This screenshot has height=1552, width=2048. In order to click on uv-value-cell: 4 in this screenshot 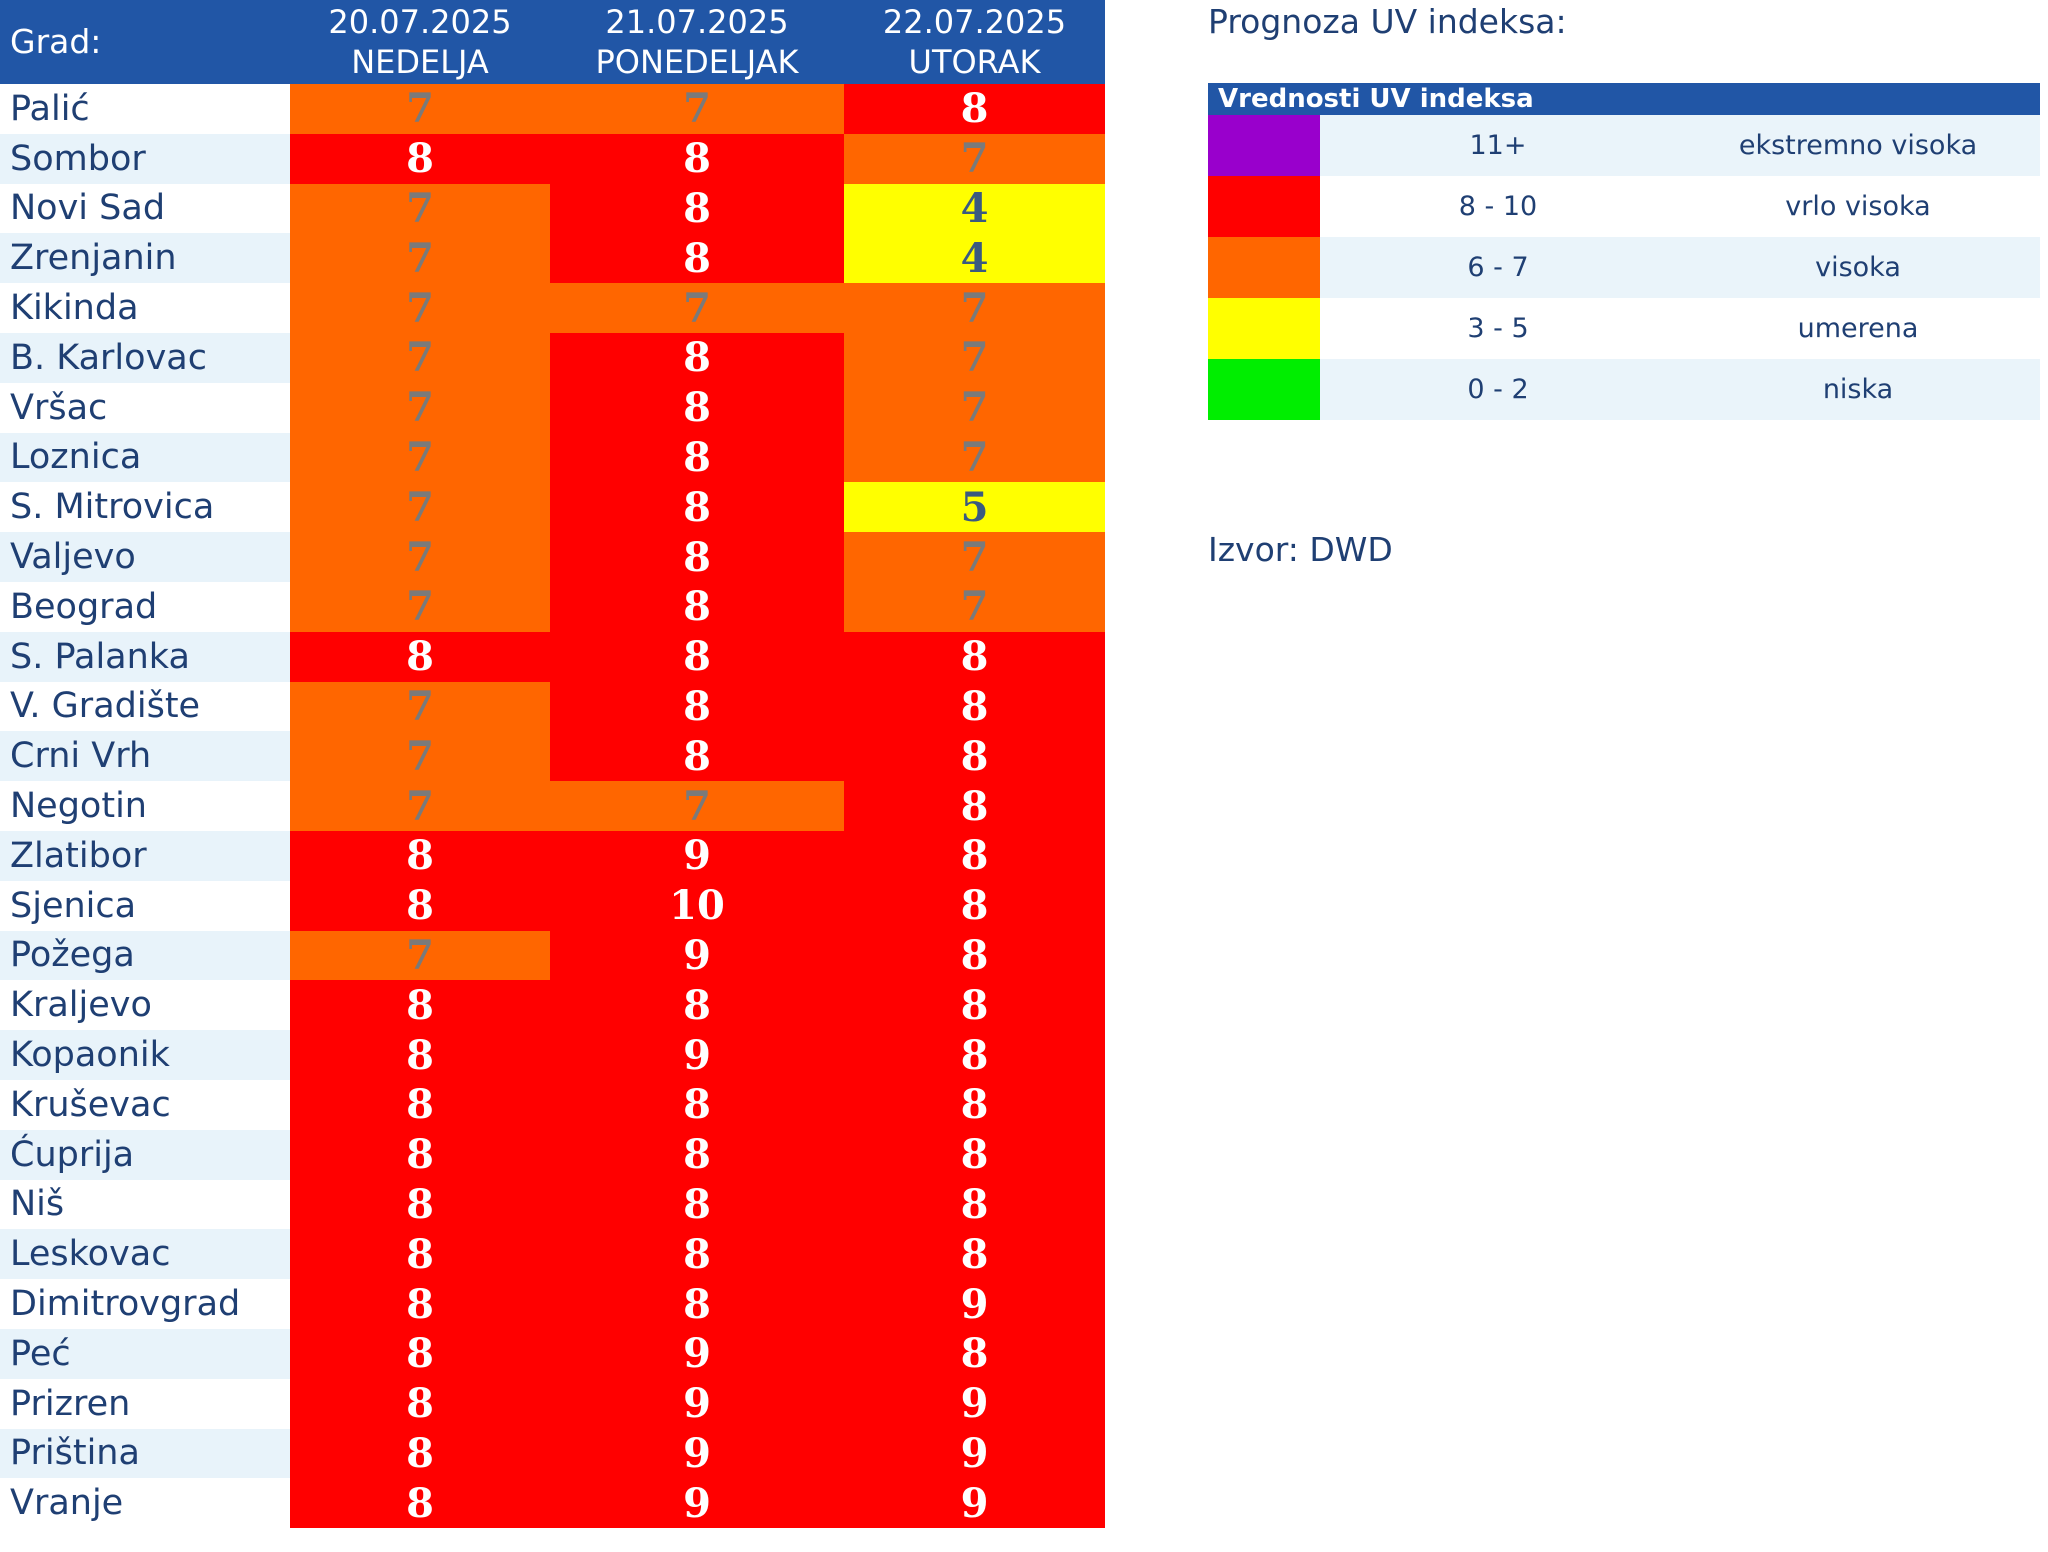, I will do `click(974, 258)`.